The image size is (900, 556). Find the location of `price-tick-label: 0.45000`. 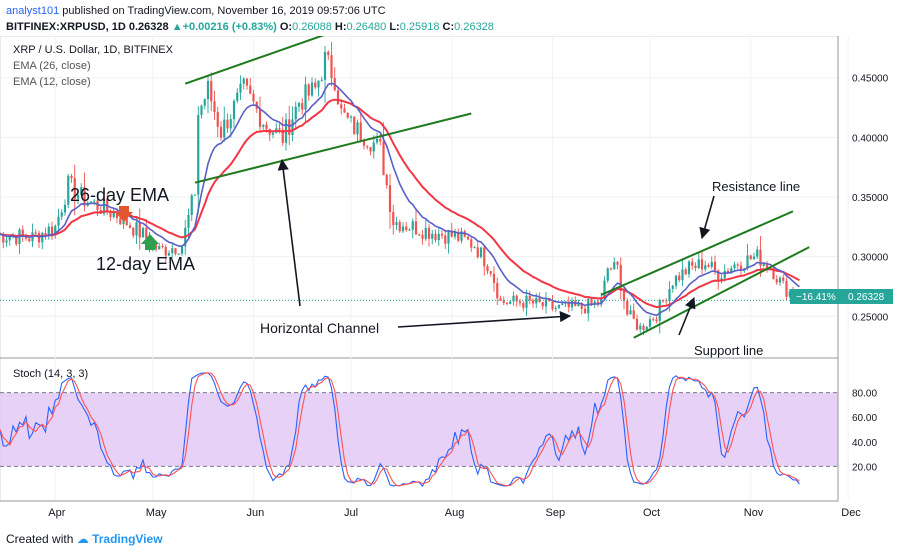

price-tick-label: 0.45000 is located at coordinates (870, 79).